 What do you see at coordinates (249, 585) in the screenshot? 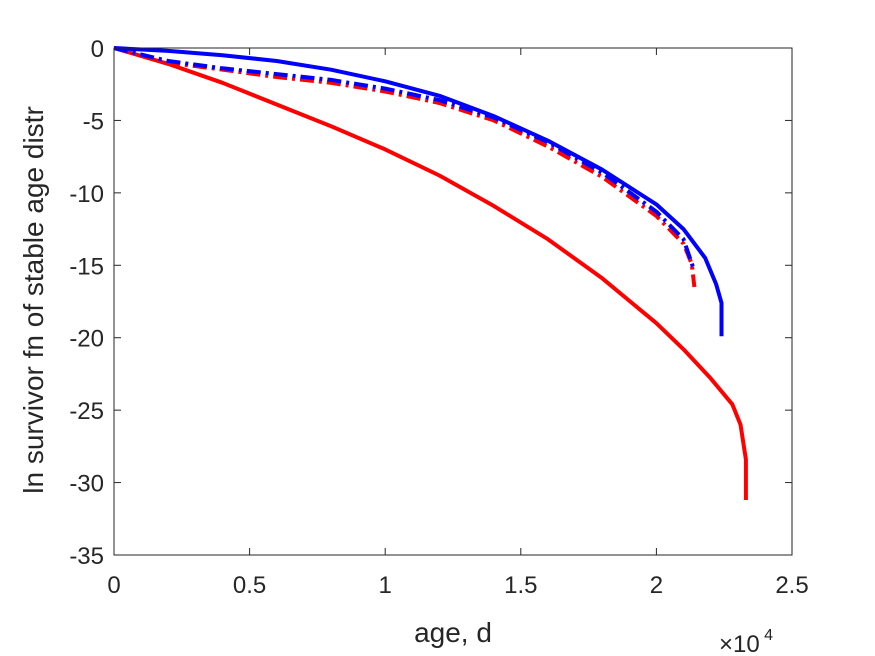
I see `x-tick-label: 0.5` at bounding box center [249, 585].